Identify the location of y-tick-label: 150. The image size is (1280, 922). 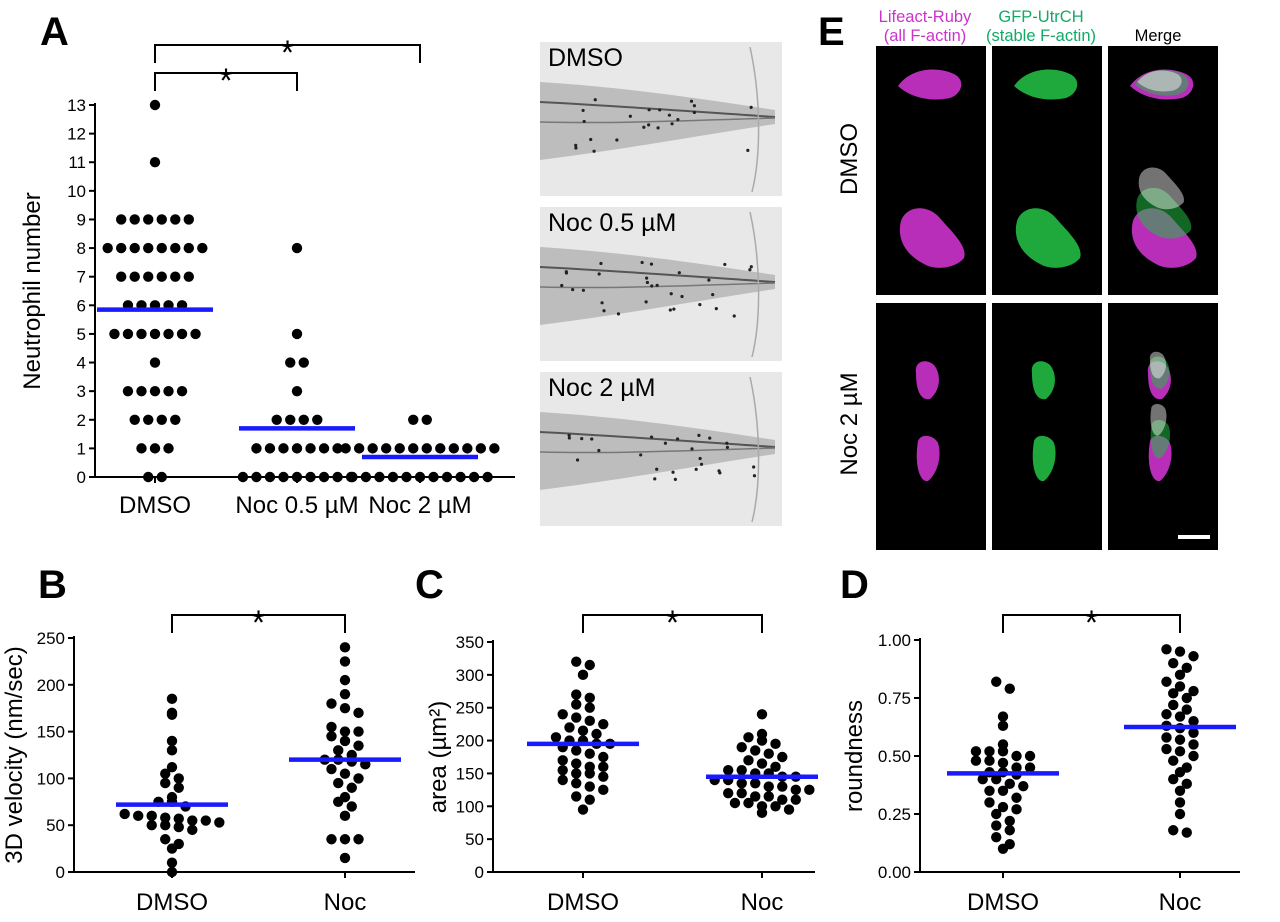
(51, 732).